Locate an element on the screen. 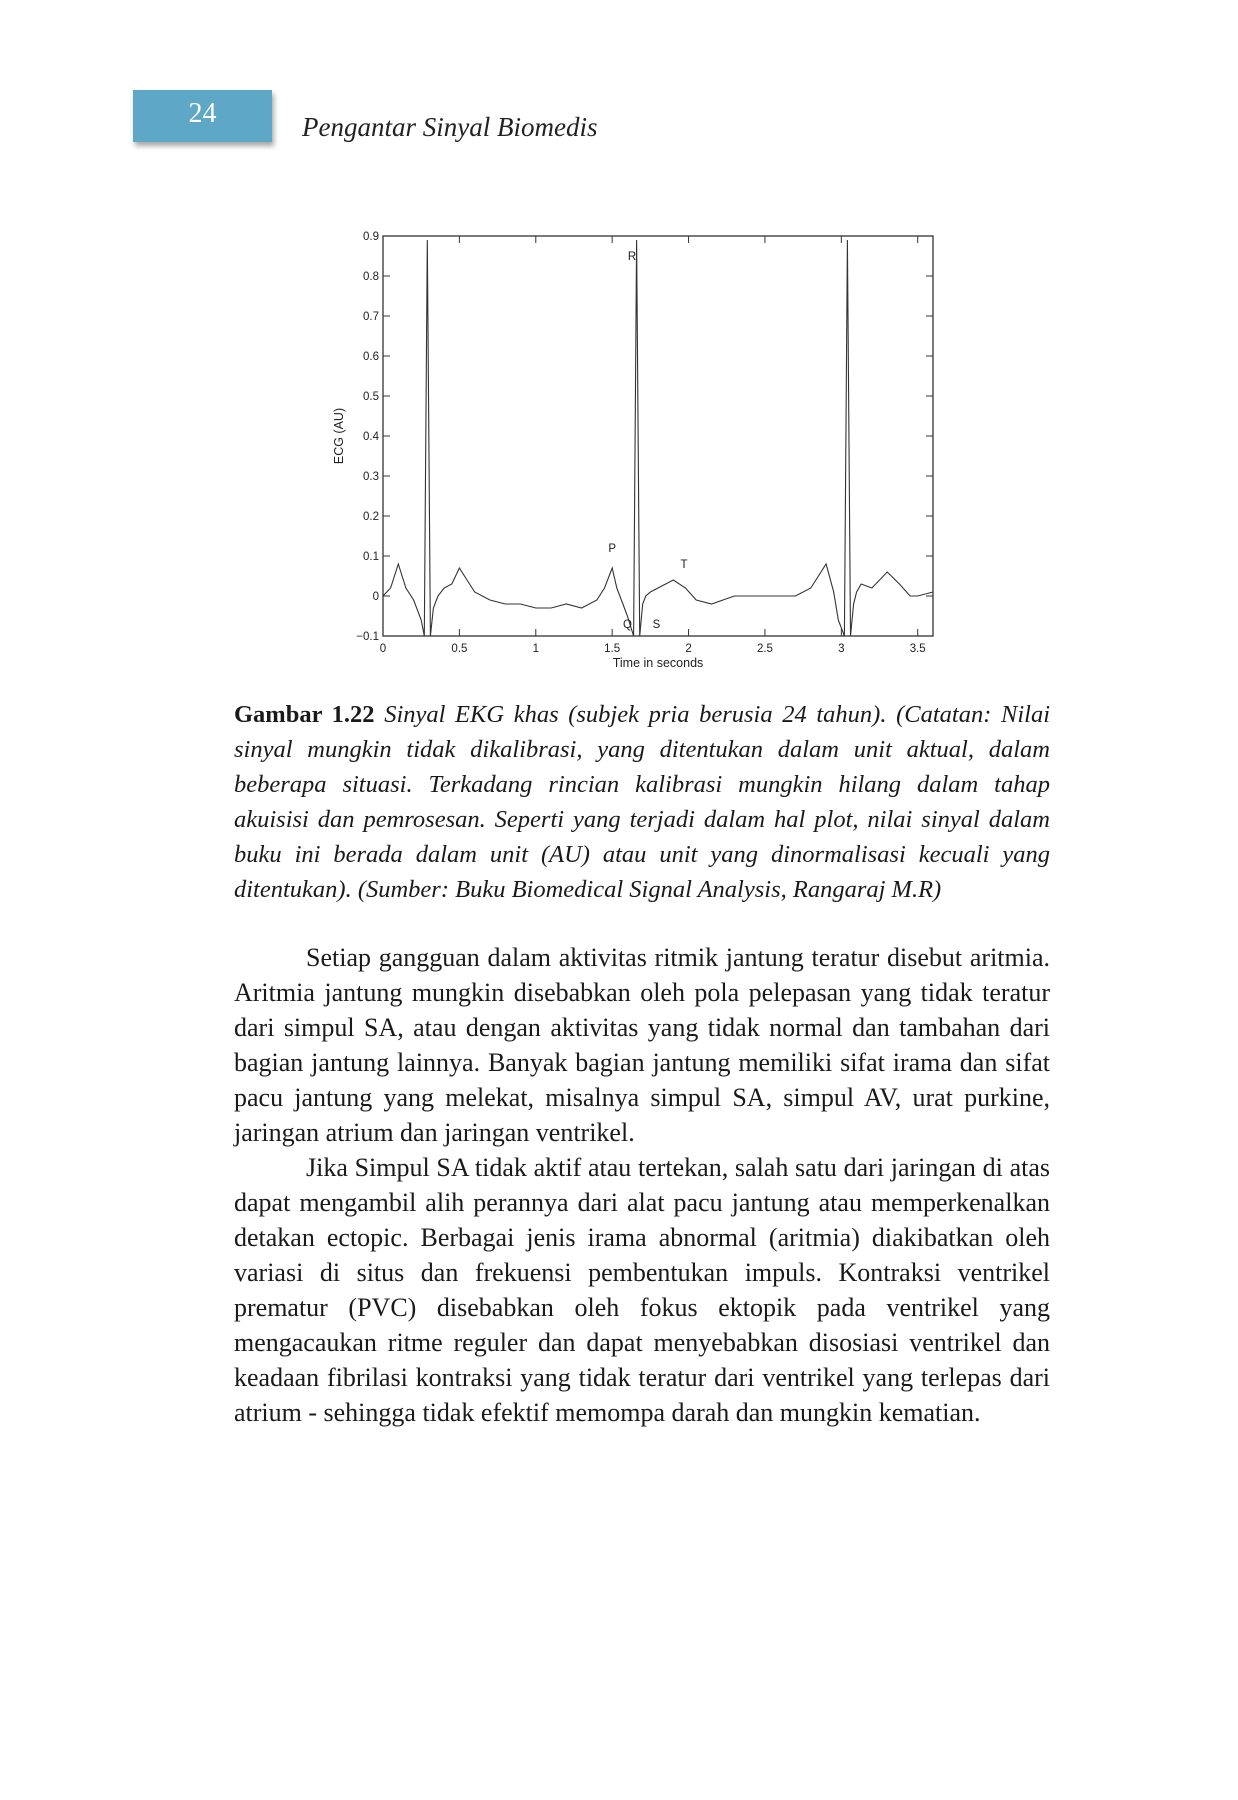 The height and width of the screenshot is (1800, 1238). page-number: 24 is located at coordinates (202, 113).